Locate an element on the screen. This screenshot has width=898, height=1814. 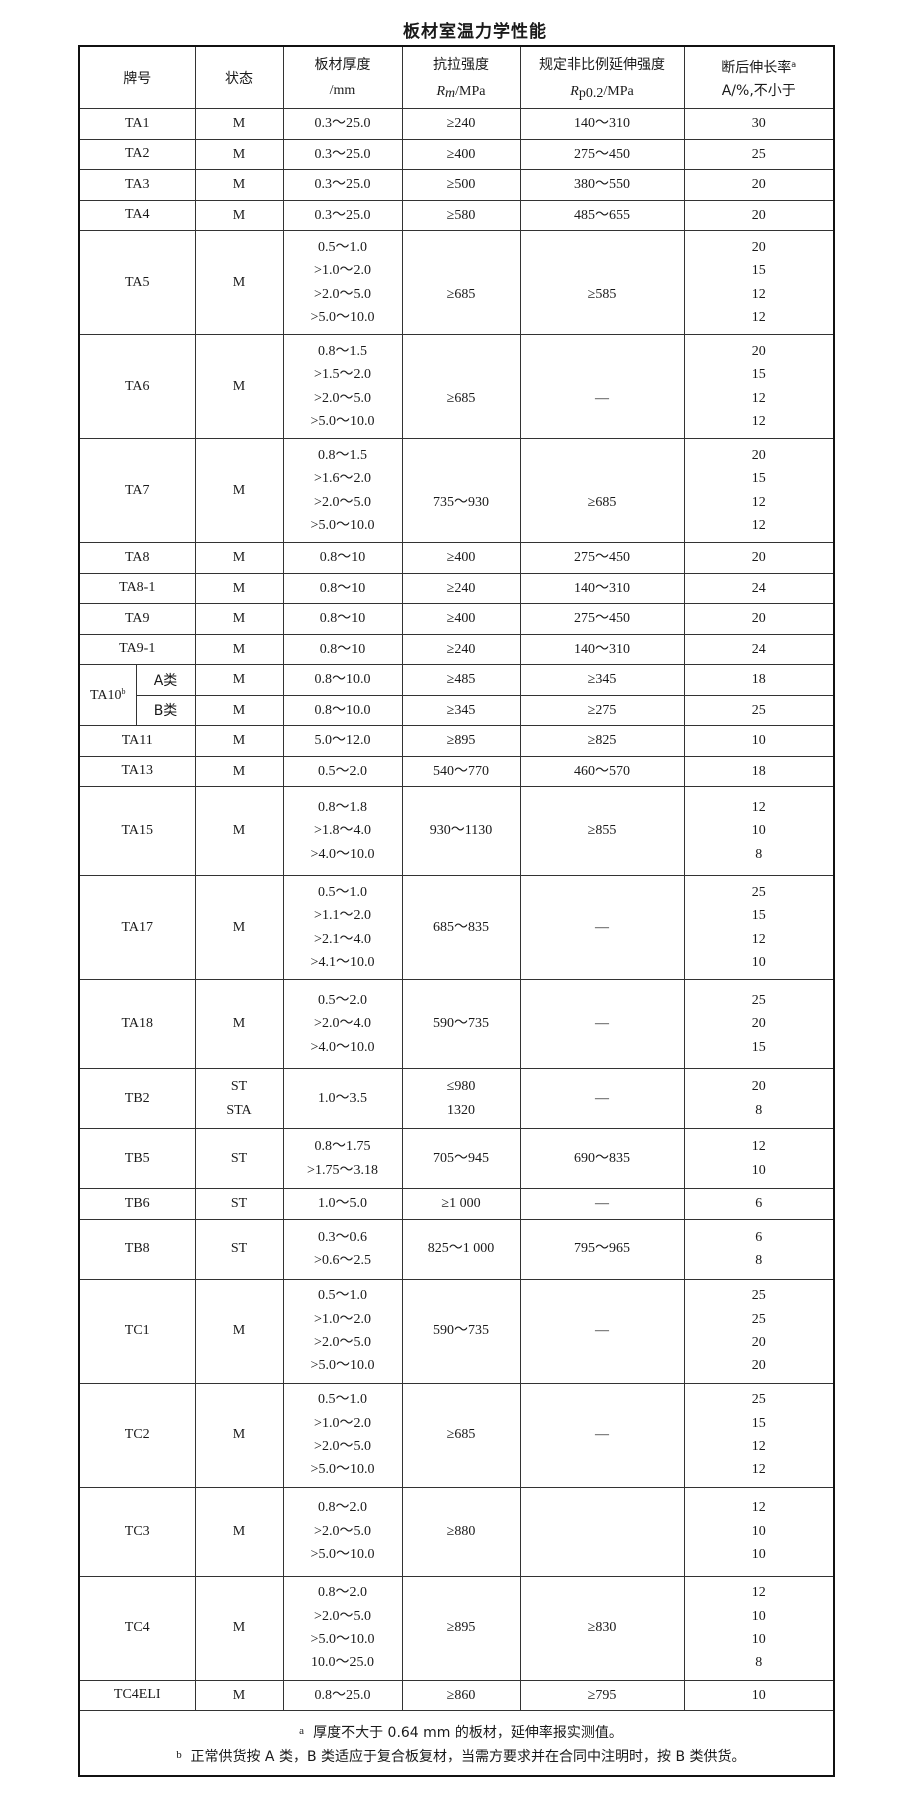
class-cell: A类 is located at coordinates (165, 680).